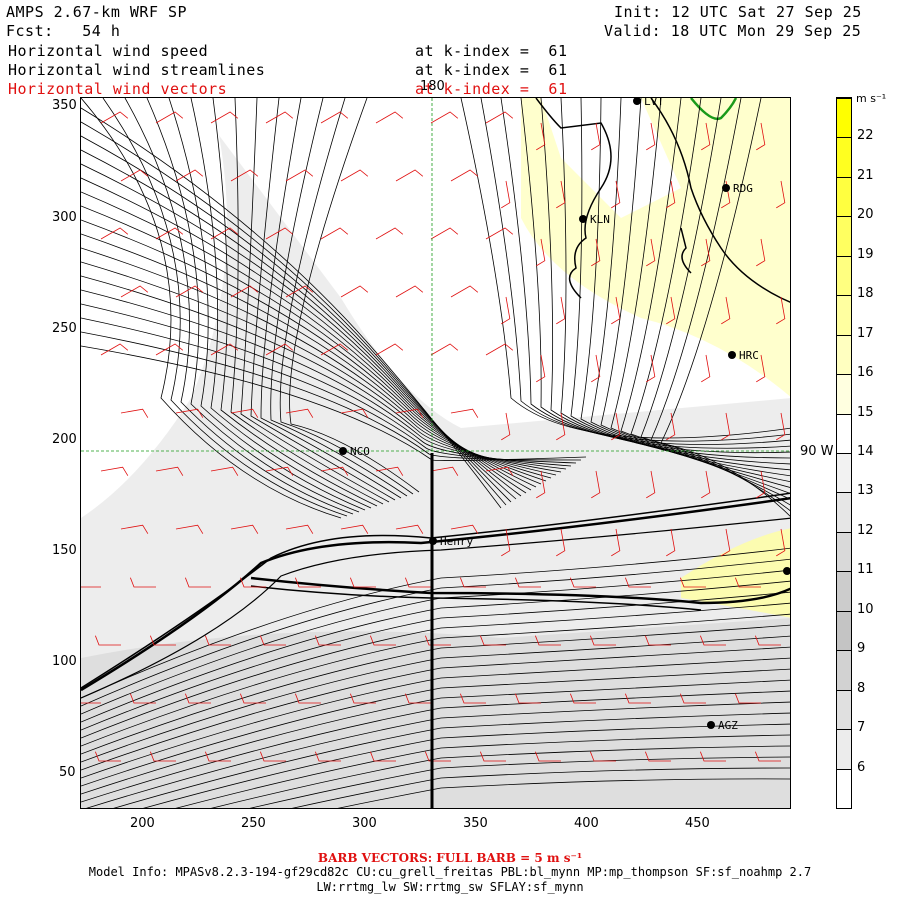 This screenshot has width=900, height=900. I want to click on colorbar-tick-label: 7, so click(861, 728).